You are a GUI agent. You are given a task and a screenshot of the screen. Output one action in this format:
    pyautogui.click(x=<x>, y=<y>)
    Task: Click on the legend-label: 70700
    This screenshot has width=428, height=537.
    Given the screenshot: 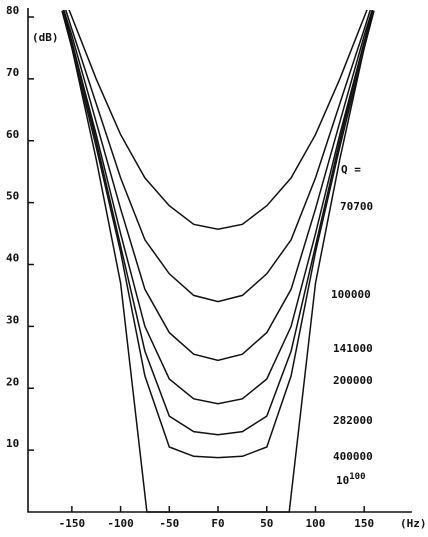 What is the action you would take?
    pyautogui.click(x=356, y=206)
    